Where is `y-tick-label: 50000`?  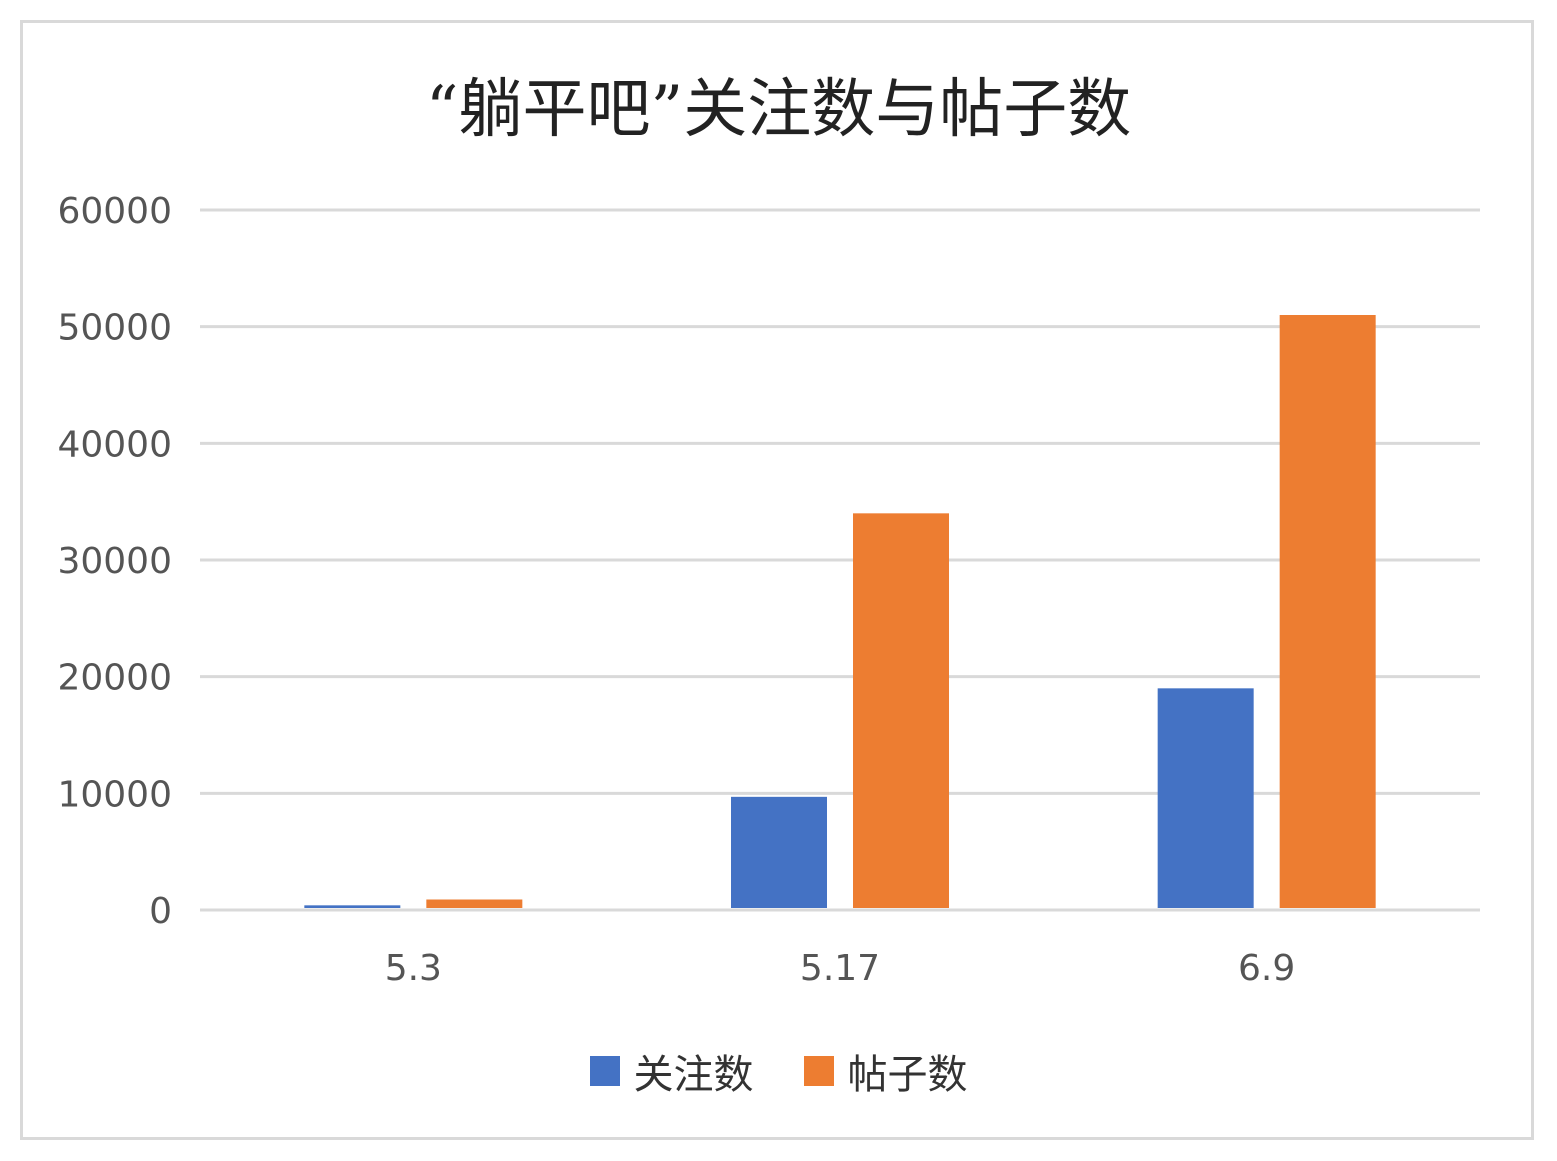
y-tick-label: 50000 is located at coordinates (114, 328).